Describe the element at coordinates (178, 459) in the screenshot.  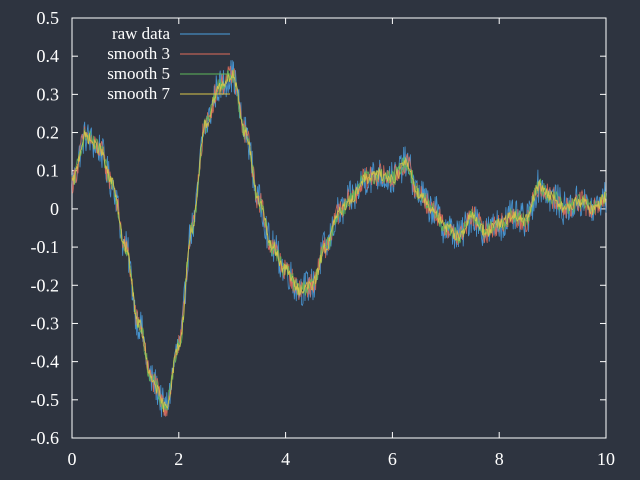
I see `x-tick-label: 2` at that location.